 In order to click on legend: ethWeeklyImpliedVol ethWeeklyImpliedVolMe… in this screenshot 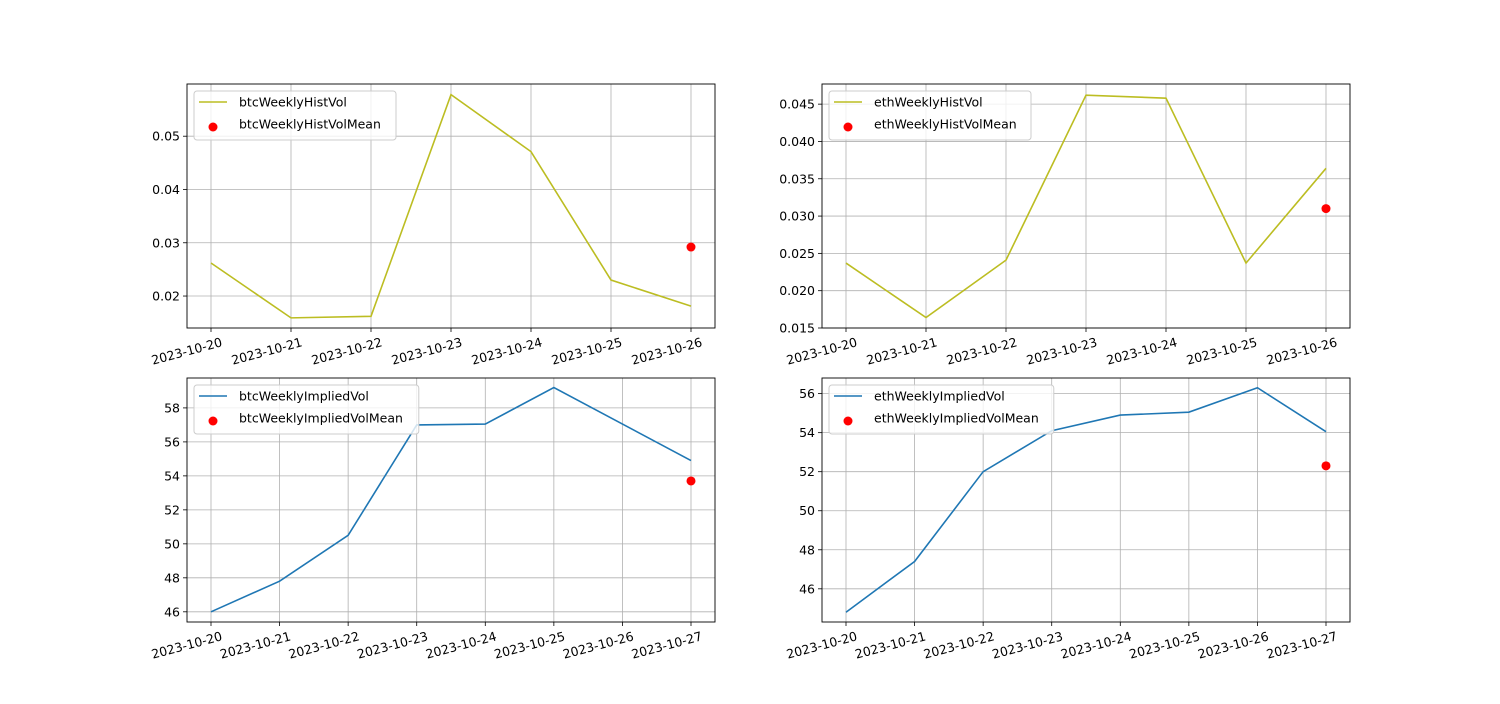, I will do `click(941, 409)`.